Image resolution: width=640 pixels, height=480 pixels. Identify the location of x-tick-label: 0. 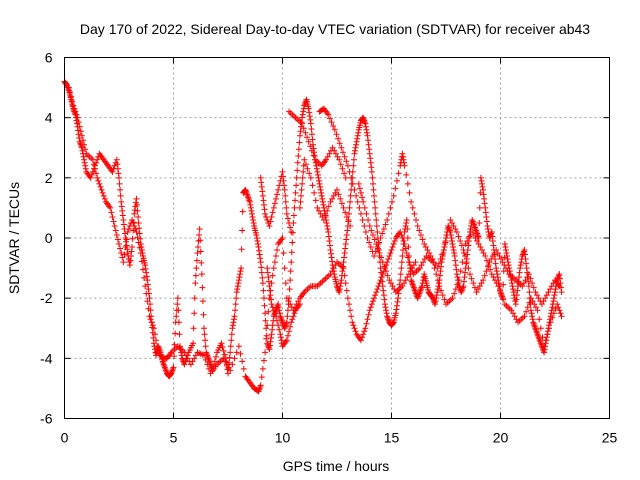
(65, 438).